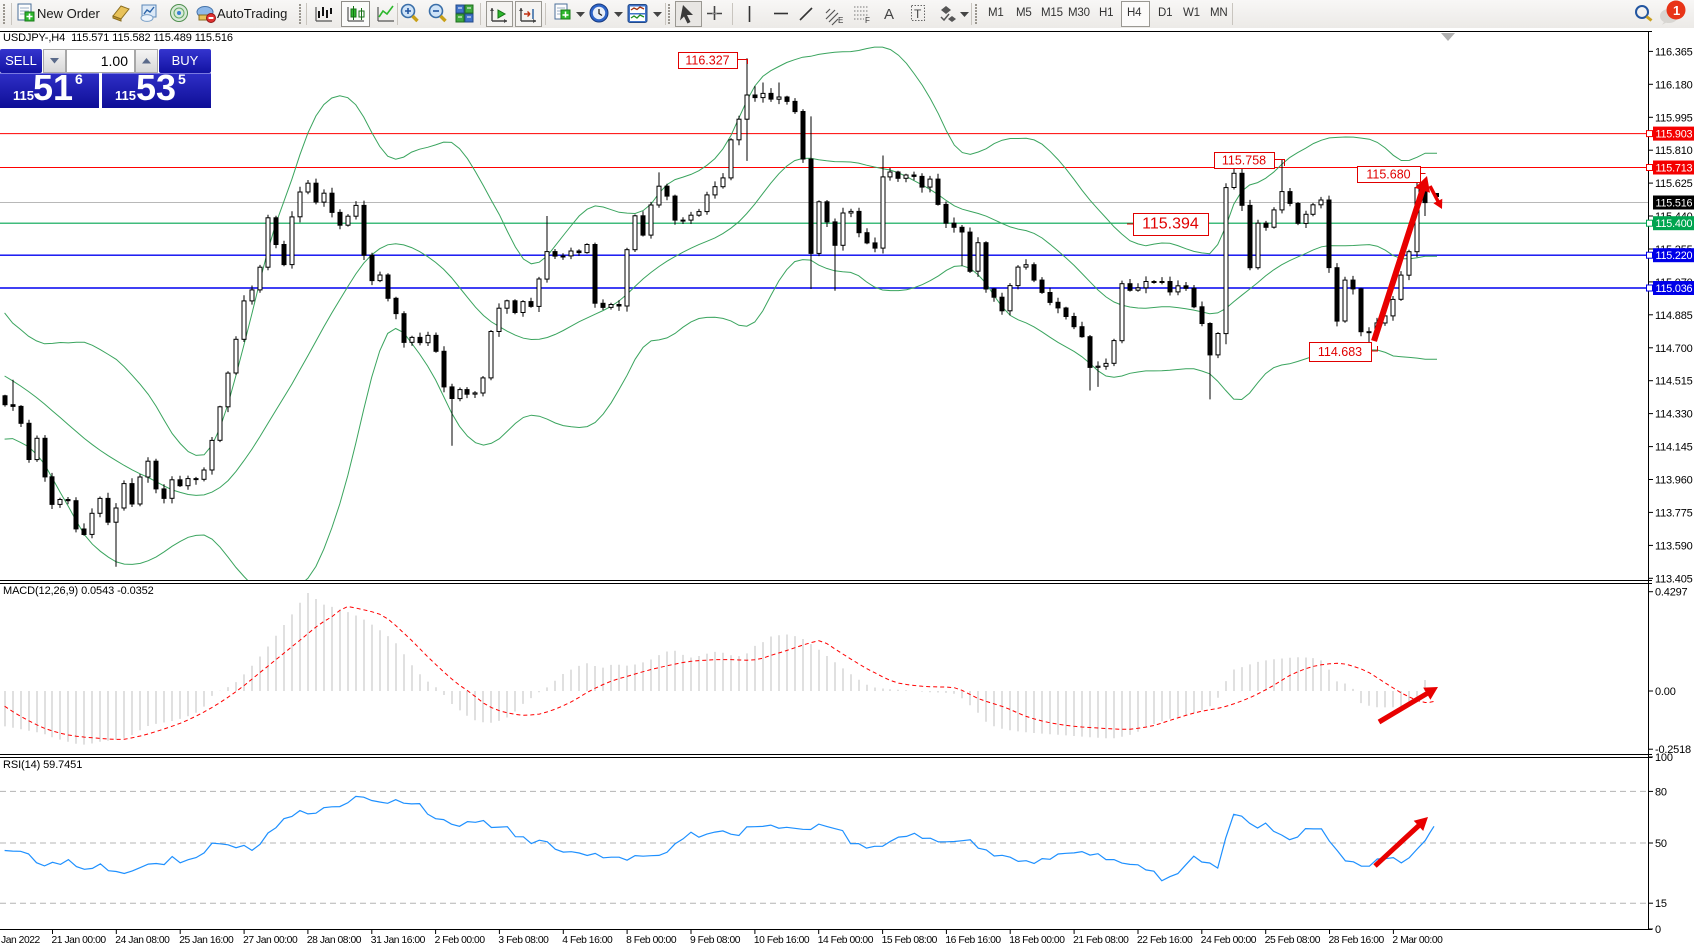 This screenshot has height=948, width=1694. I want to click on svg-text: 24 Feb 00:00, so click(1229, 940).